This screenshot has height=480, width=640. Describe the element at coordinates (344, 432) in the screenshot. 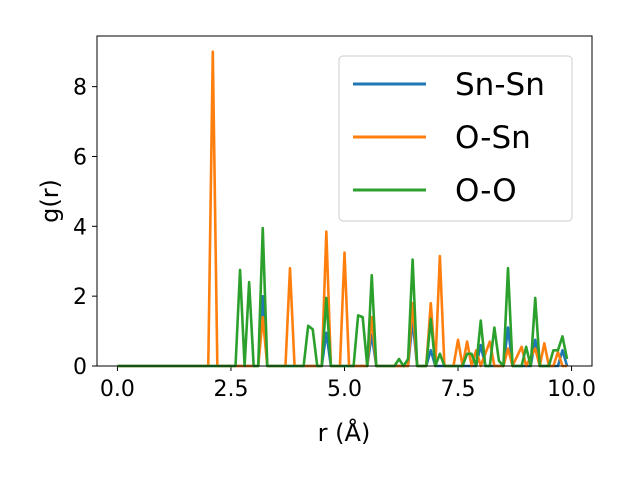

I see `x-axis-label: r (Å)` at that location.